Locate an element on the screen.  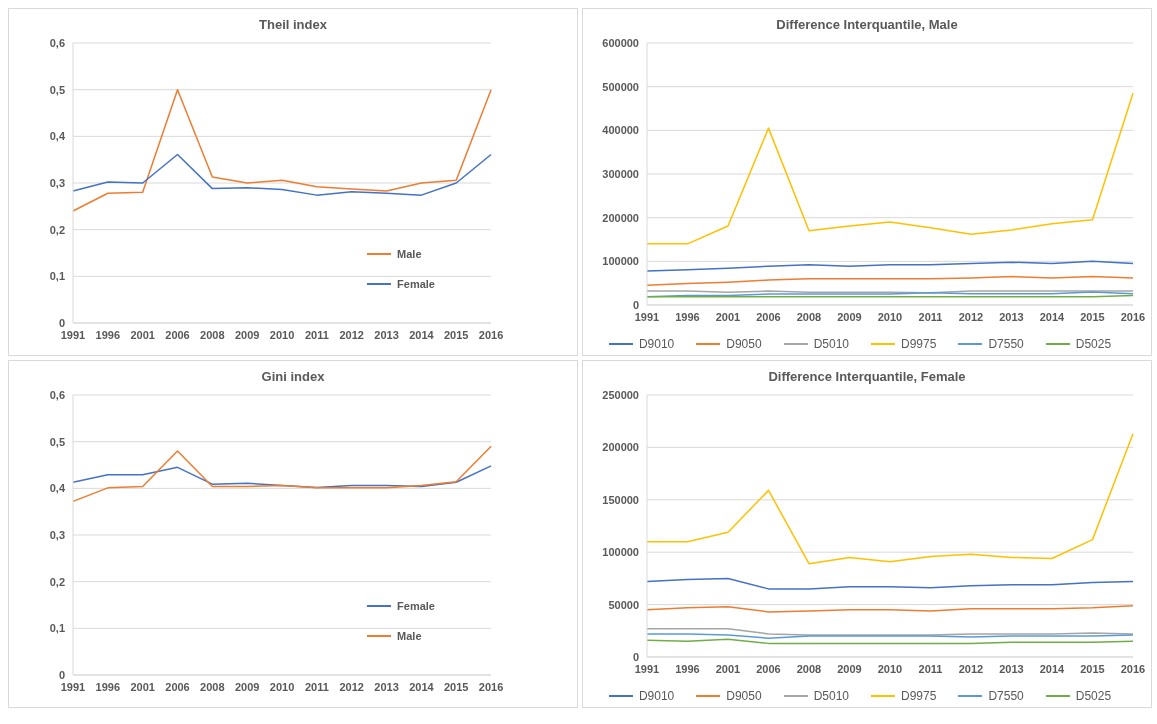
chart-title: Difference Interquantile, Female is located at coordinates (867, 376).